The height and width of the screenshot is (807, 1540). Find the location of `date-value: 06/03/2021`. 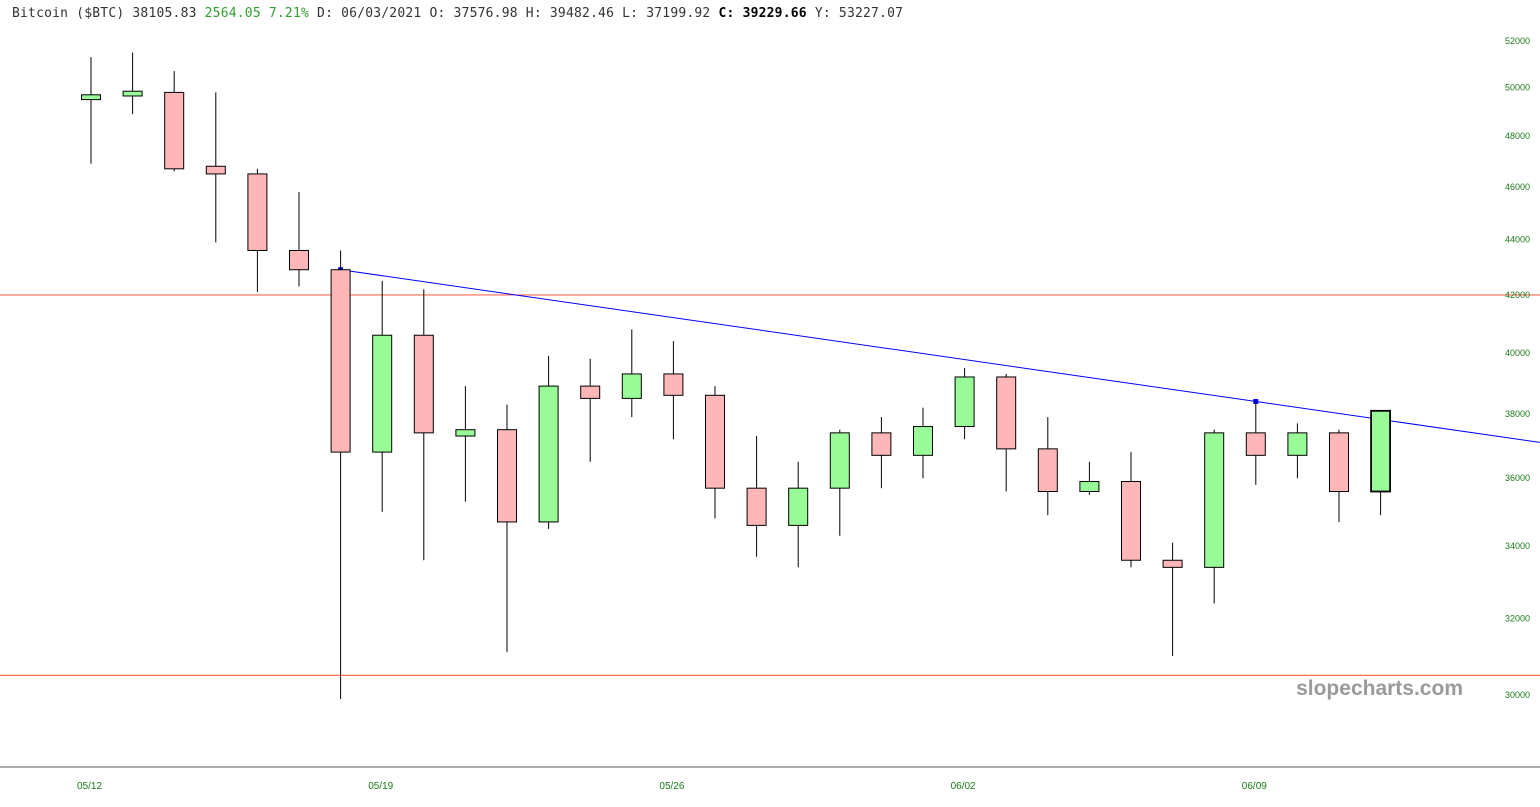

date-value: 06/03/2021 is located at coordinates (381, 13).